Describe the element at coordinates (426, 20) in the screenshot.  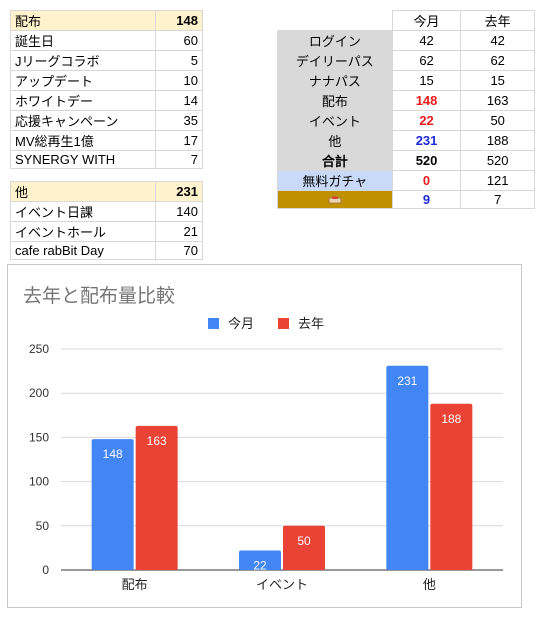
I see `column-header-this-month: 今月` at that location.